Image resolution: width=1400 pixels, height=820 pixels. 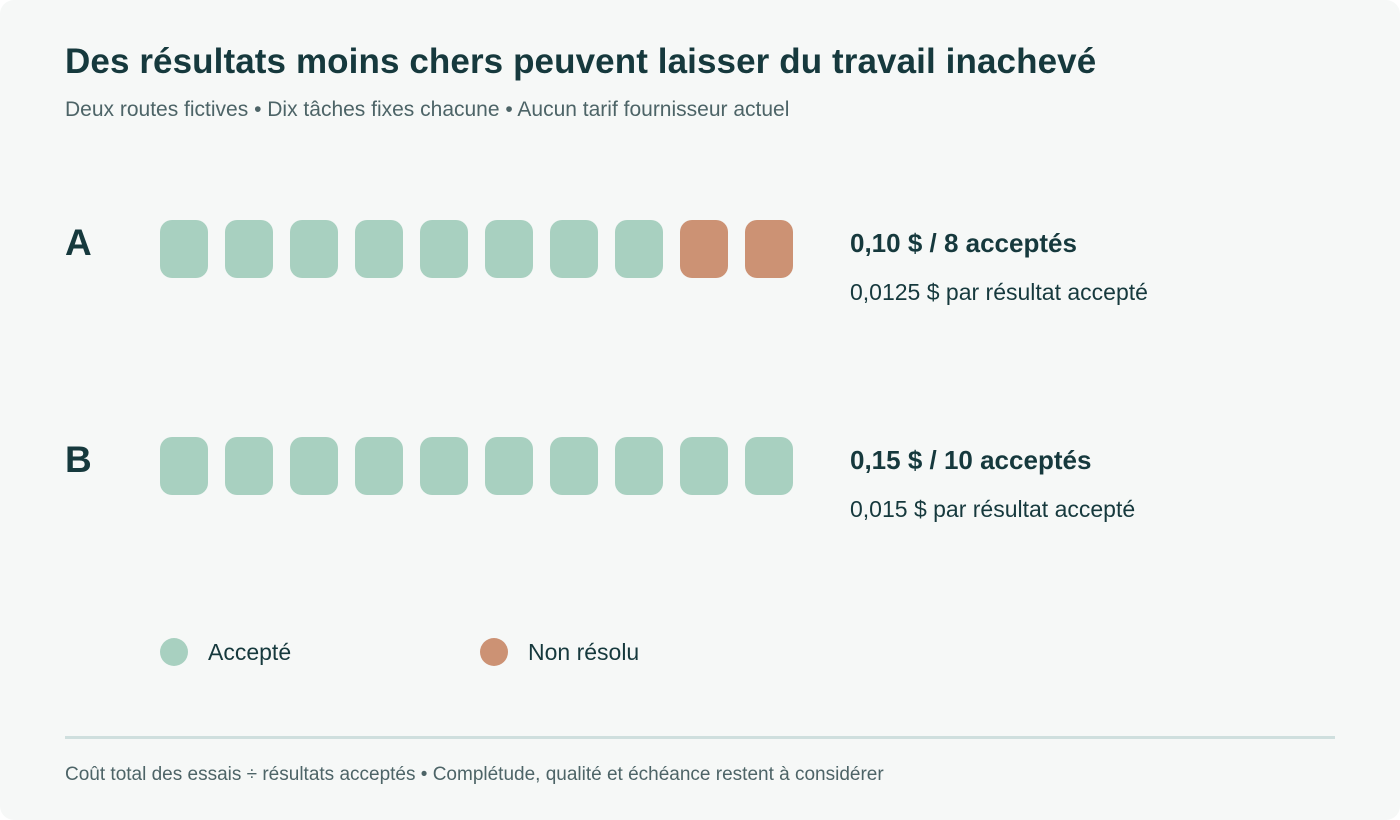 I want to click on route-label-a: A, so click(x=78, y=242).